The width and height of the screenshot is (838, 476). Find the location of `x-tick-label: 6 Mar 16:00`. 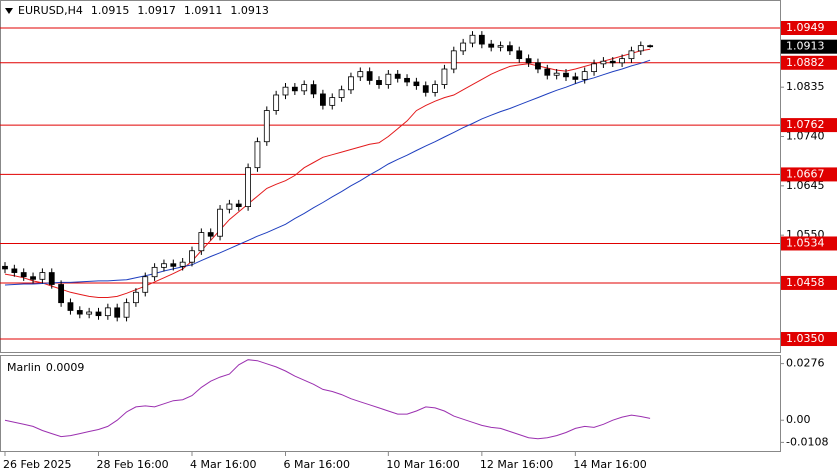

x-tick-label: 6 Mar 16:00 is located at coordinates (317, 464).